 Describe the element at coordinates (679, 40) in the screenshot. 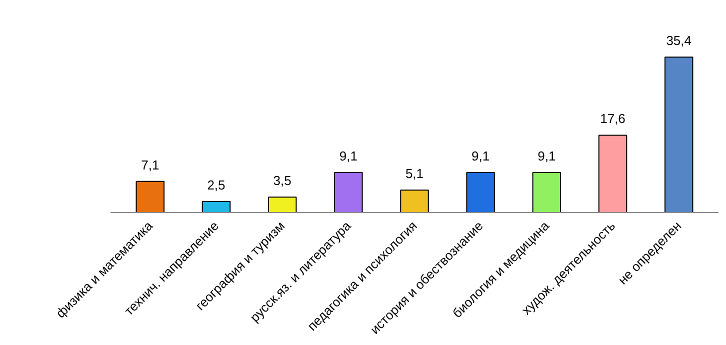

I see `data-label: 35,4` at that location.